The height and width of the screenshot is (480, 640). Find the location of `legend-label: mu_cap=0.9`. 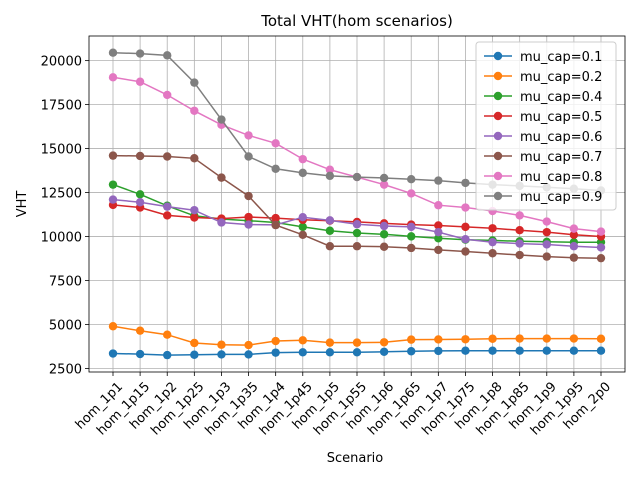

legend-label: mu_cap=0.9 is located at coordinates (561, 197).